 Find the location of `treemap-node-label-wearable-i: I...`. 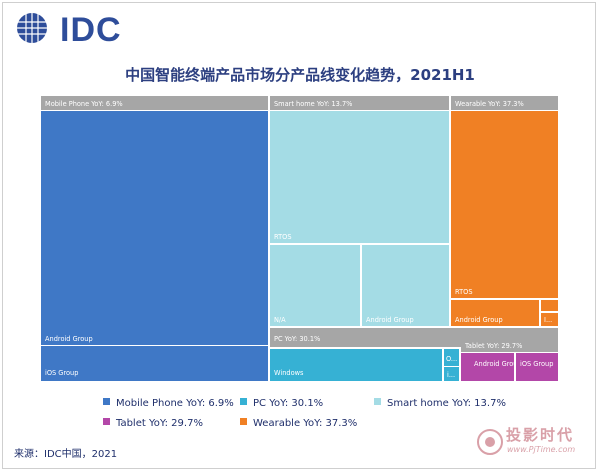

treemap-node-label-wearable-i: I... is located at coordinates (548, 320).